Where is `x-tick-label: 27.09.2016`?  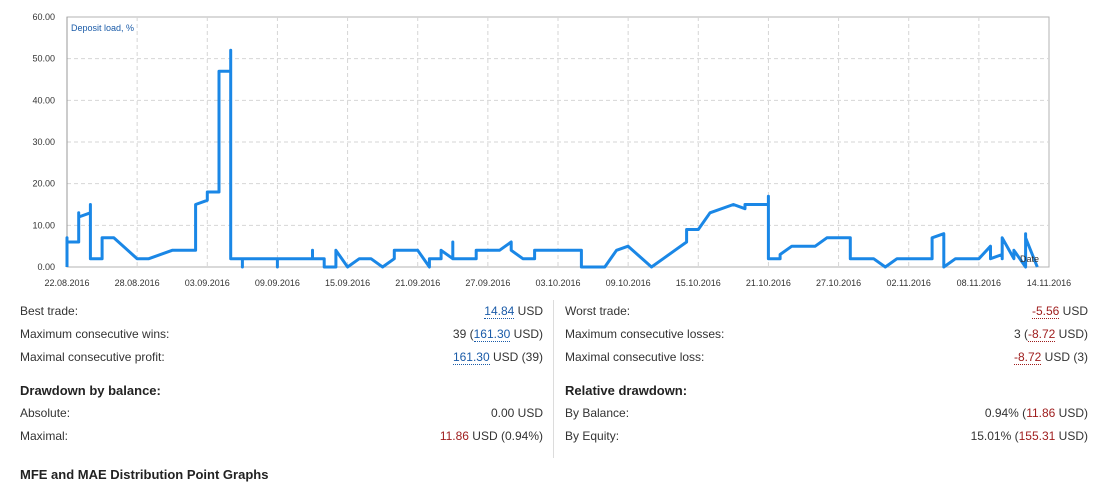
x-tick-label: 27.09.2016 is located at coordinates (487, 283).